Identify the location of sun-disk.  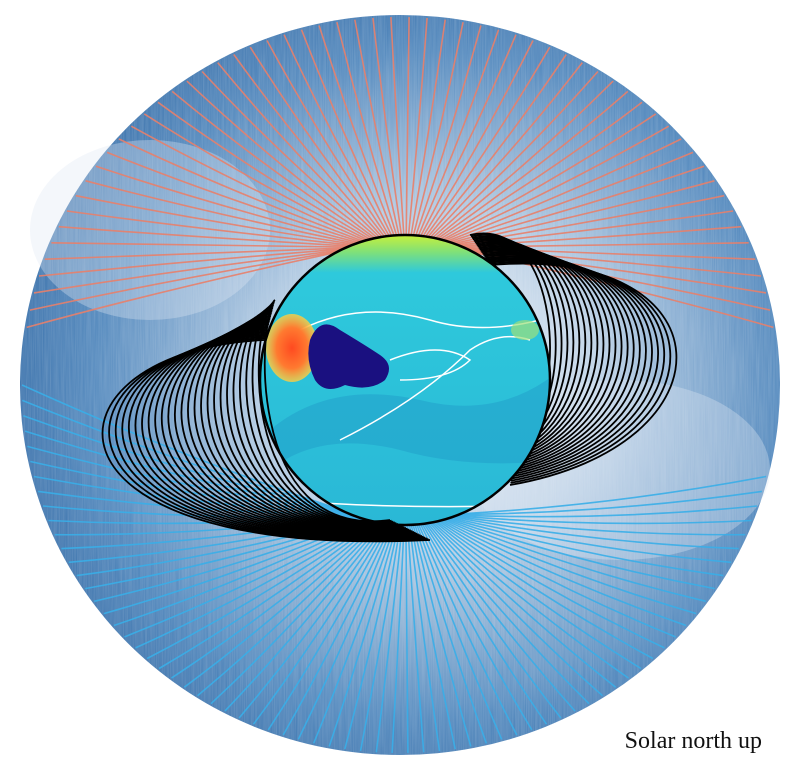
(405, 380).